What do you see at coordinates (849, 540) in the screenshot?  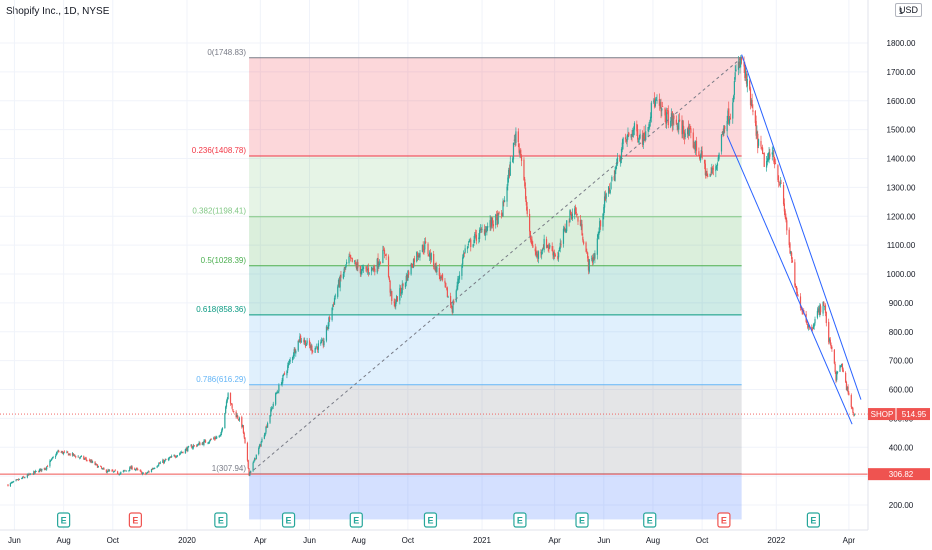 I see `time-tick-label: Apr` at bounding box center [849, 540].